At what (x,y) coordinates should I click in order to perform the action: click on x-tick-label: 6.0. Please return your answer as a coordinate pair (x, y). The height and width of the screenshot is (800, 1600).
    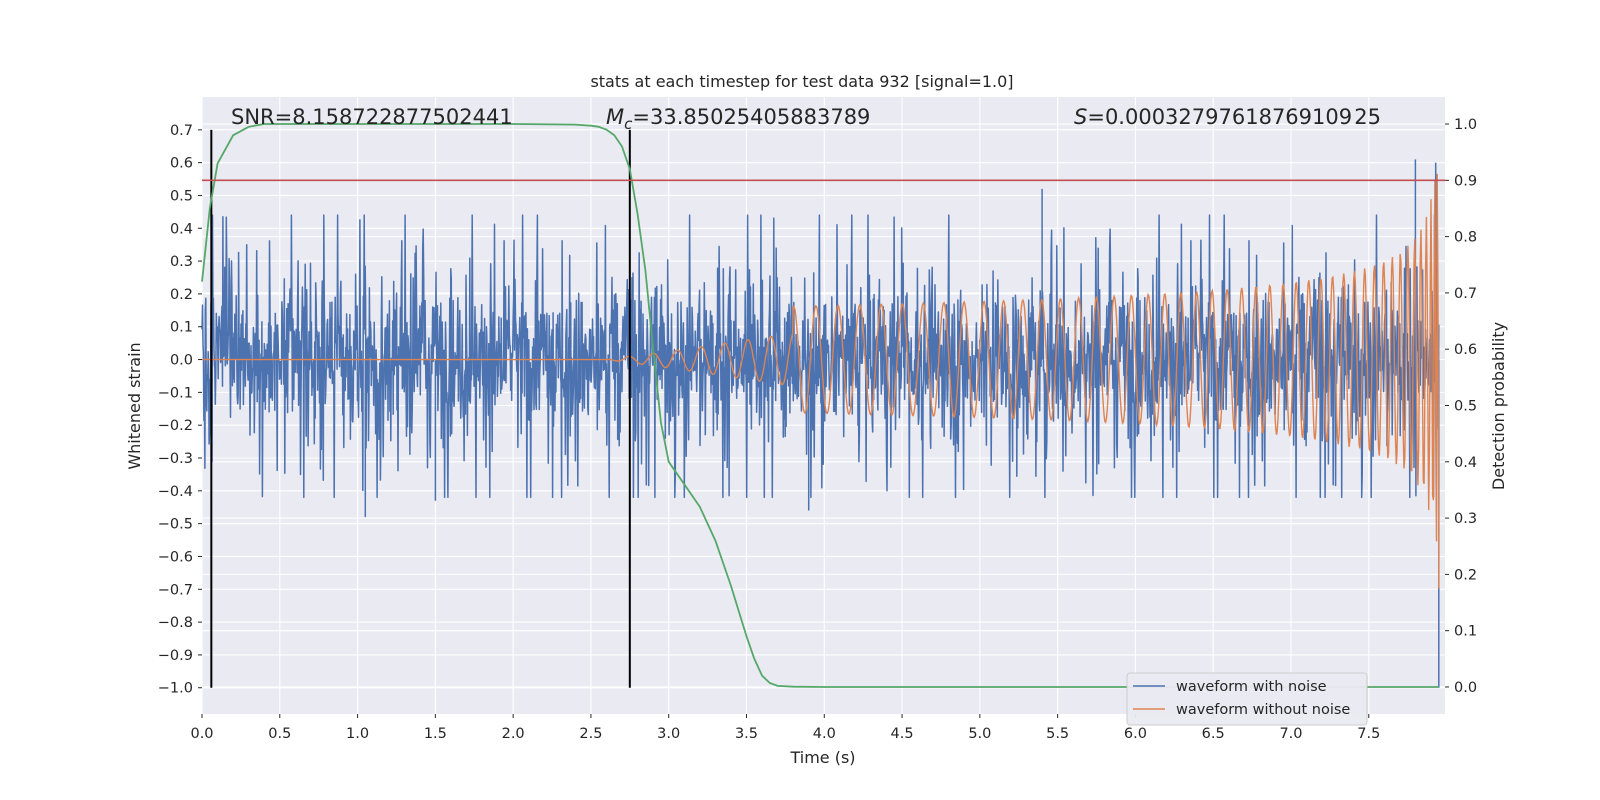
    Looking at the image, I should click on (1135, 734).